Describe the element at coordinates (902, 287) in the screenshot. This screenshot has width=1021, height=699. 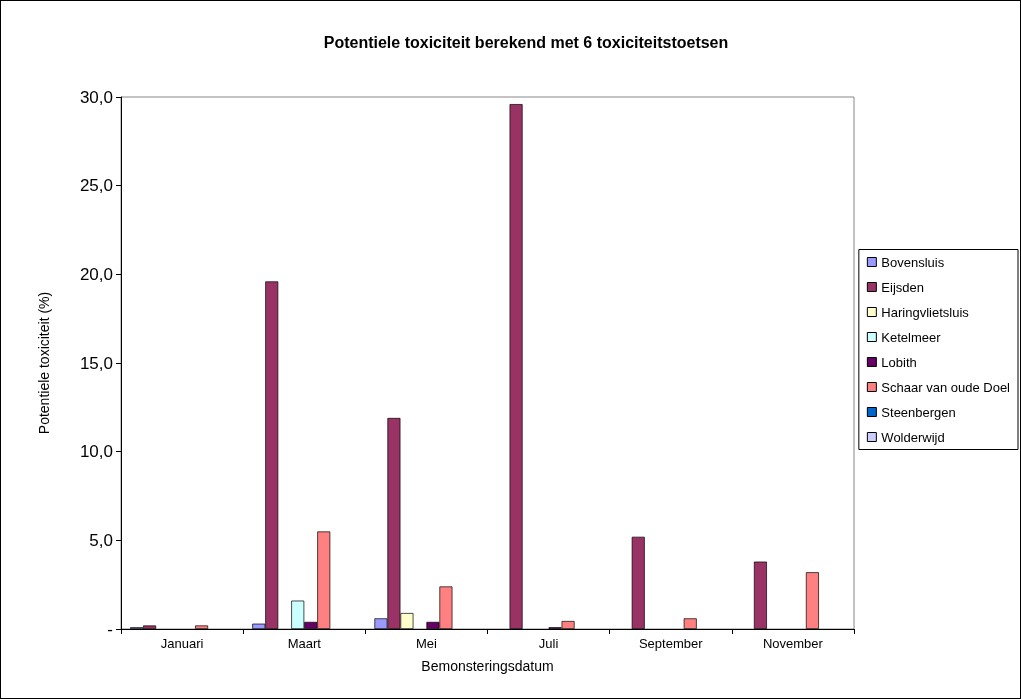
I see `legend-label: Eijsden` at that location.